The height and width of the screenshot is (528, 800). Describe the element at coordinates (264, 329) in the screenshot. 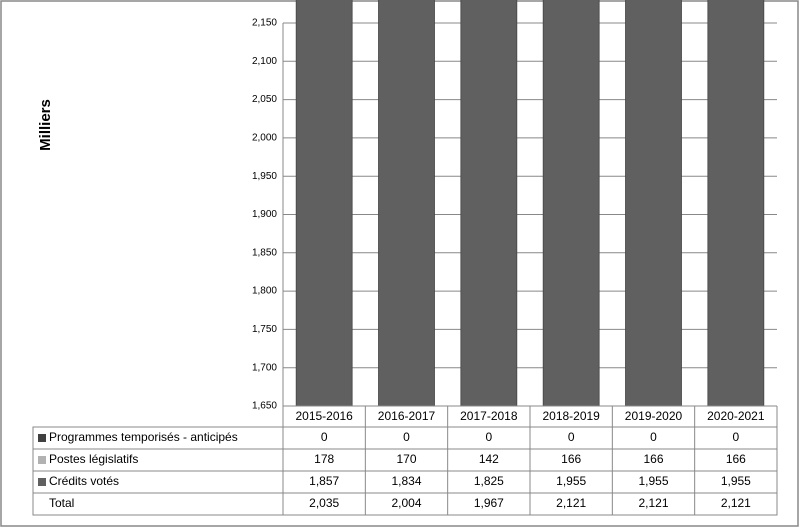

I see `y-tick-label: 1,750` at that location.